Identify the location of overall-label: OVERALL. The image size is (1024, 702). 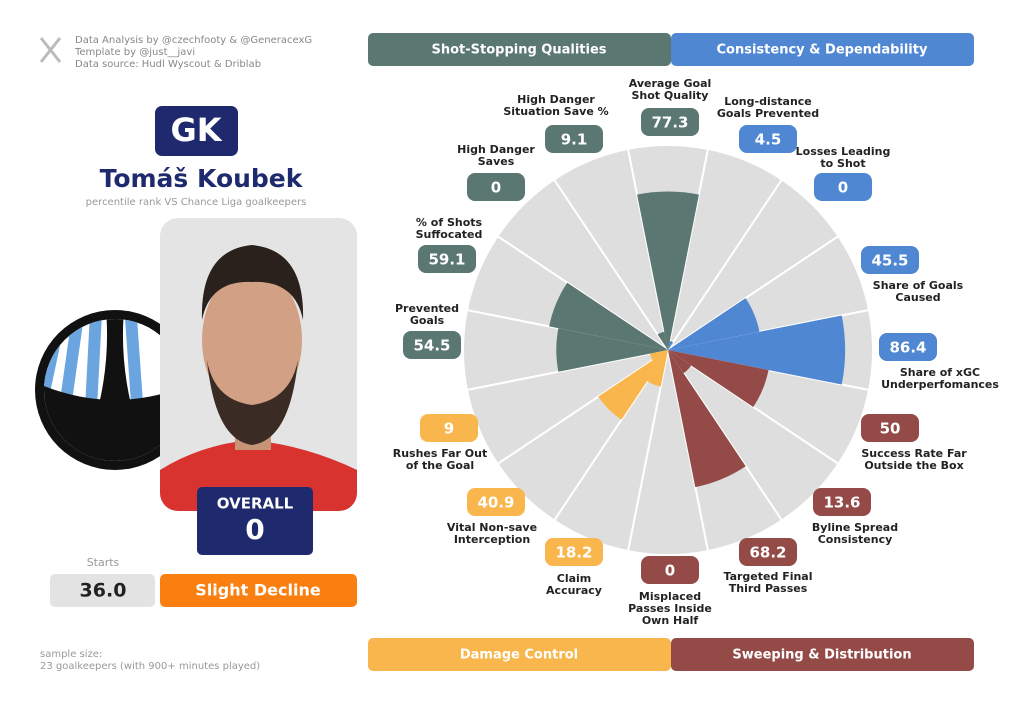
(255, 504).